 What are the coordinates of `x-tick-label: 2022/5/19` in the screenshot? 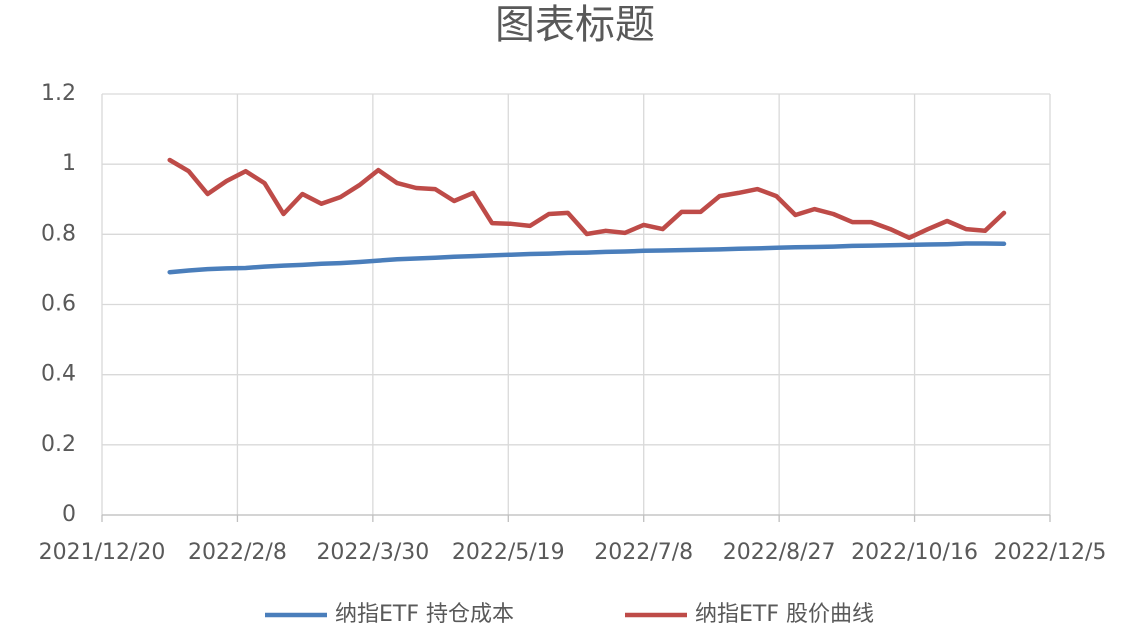 It's located at (508, 552).